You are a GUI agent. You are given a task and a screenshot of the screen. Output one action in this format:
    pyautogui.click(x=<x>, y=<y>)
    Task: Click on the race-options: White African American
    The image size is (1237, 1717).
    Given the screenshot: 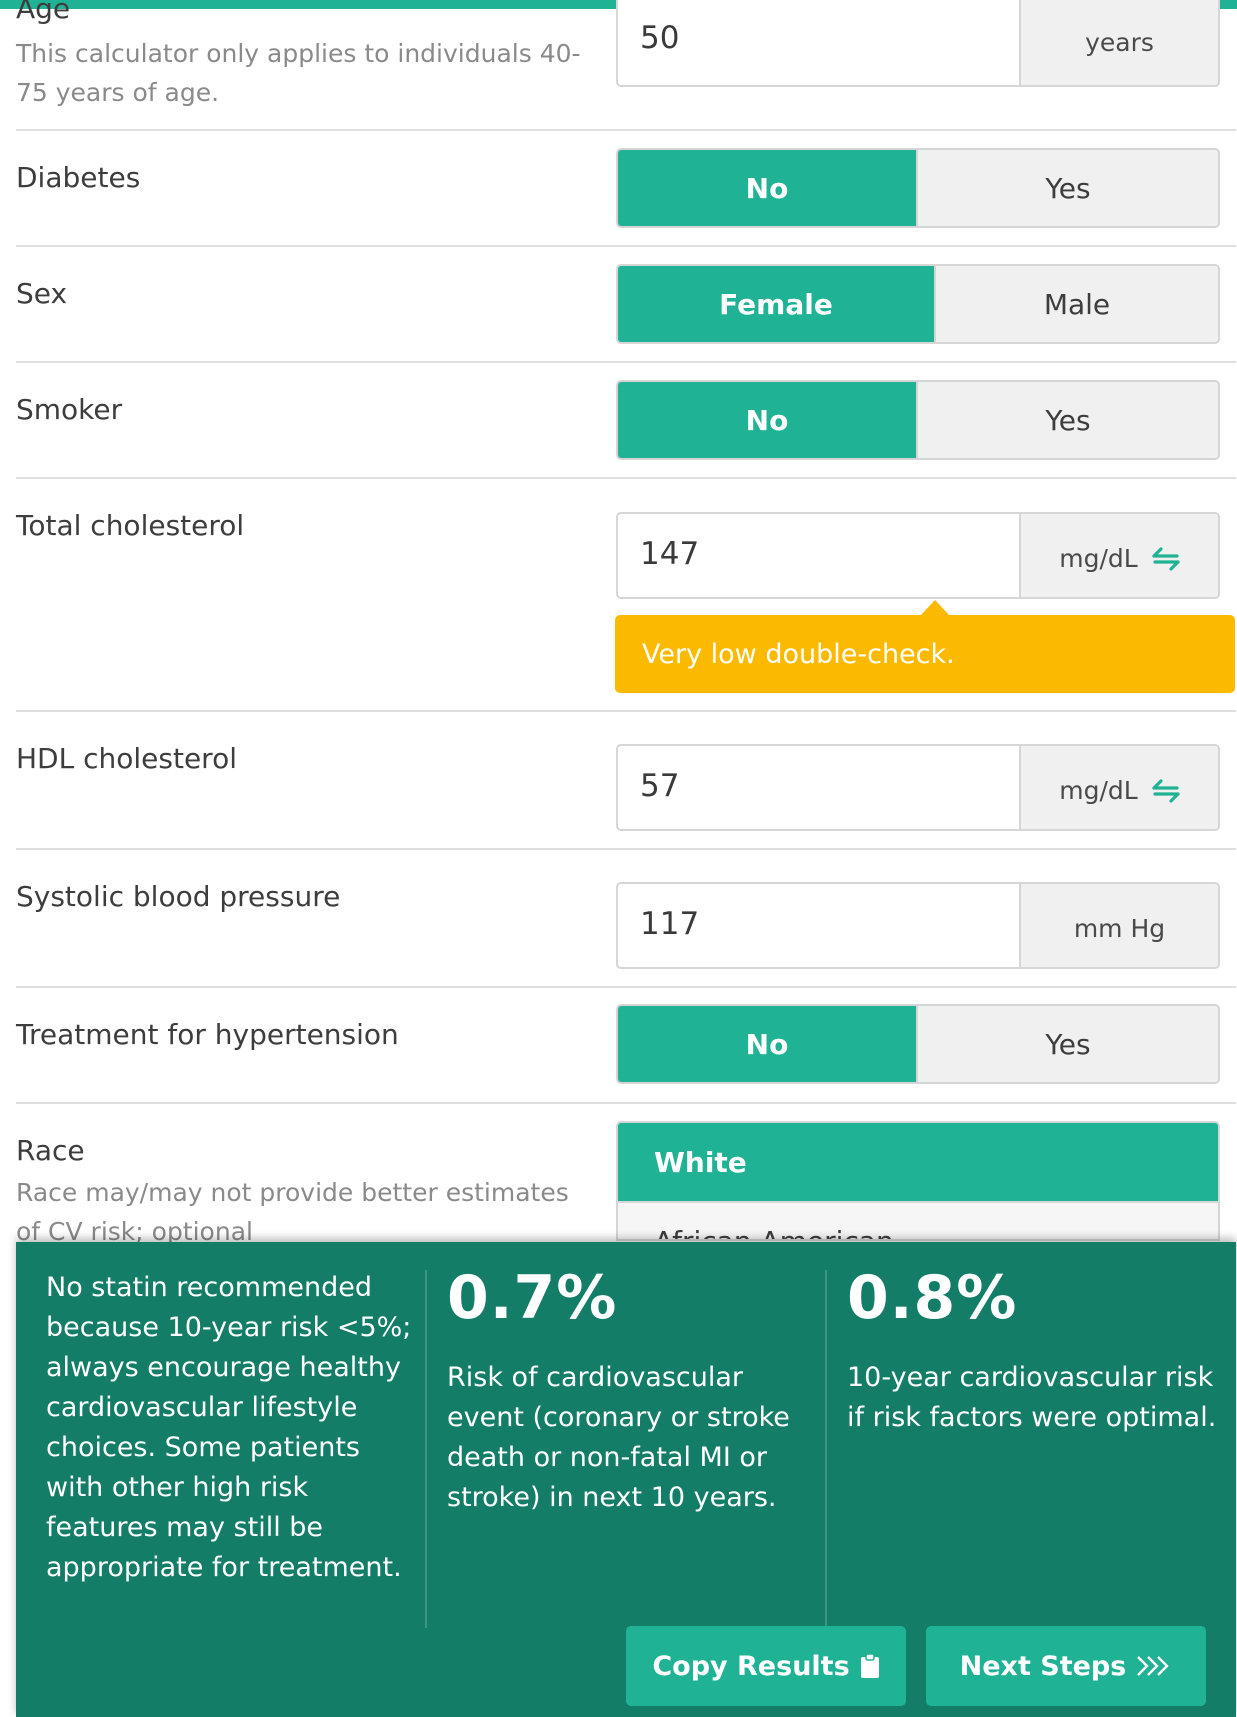 What is the action you would take?
    pyautogui.click(x=918, y=1181)
    